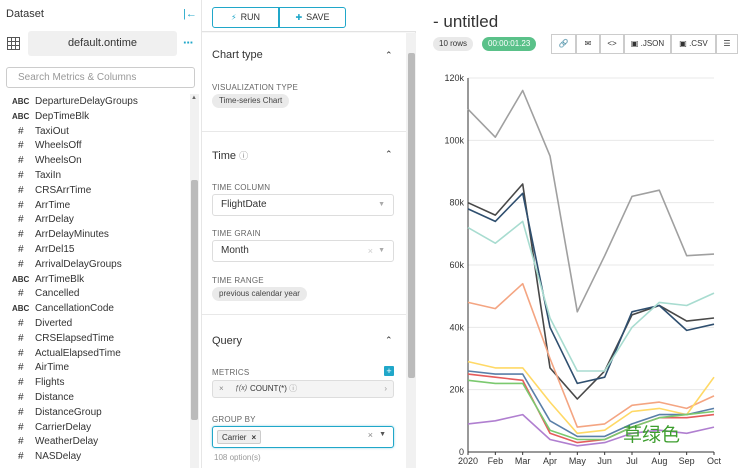 This screenshot has width=741, height=468. Describe the element at coordinates (194, 98) in the screenshot. I see `scroll-up-icon: ▲` at that location.